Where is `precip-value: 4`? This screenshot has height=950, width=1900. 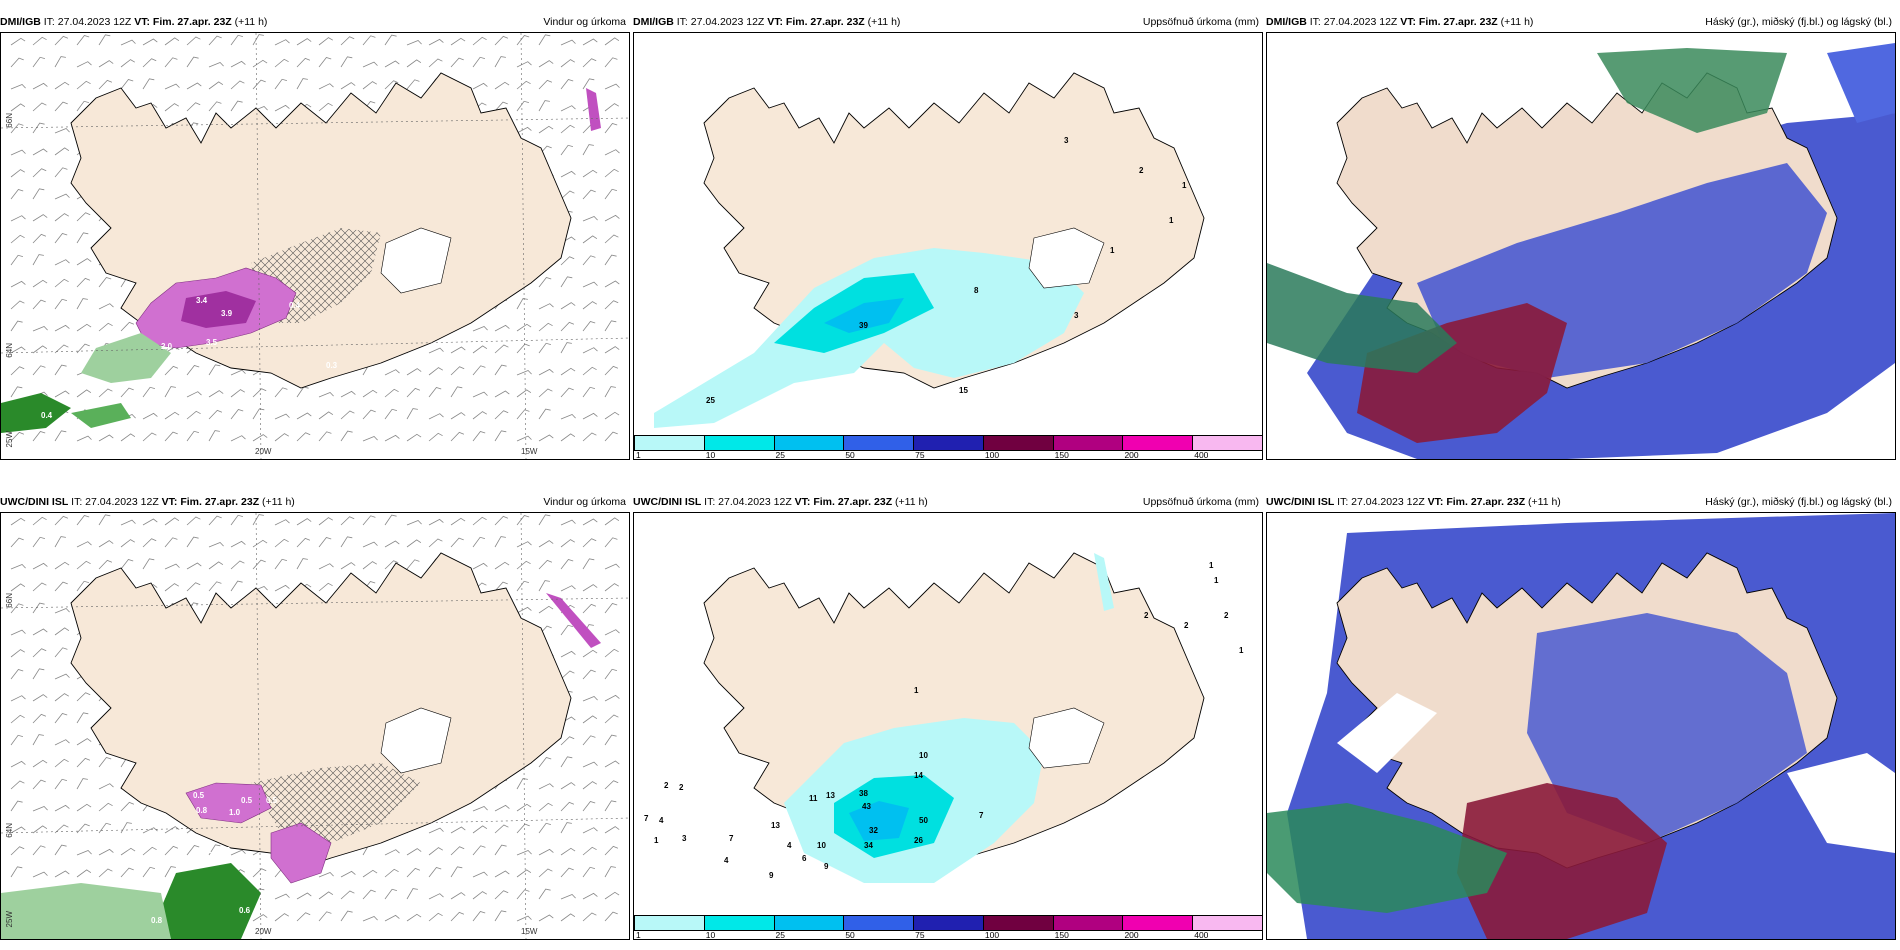
precip-value: 4 is located at coordinates (661, 820).